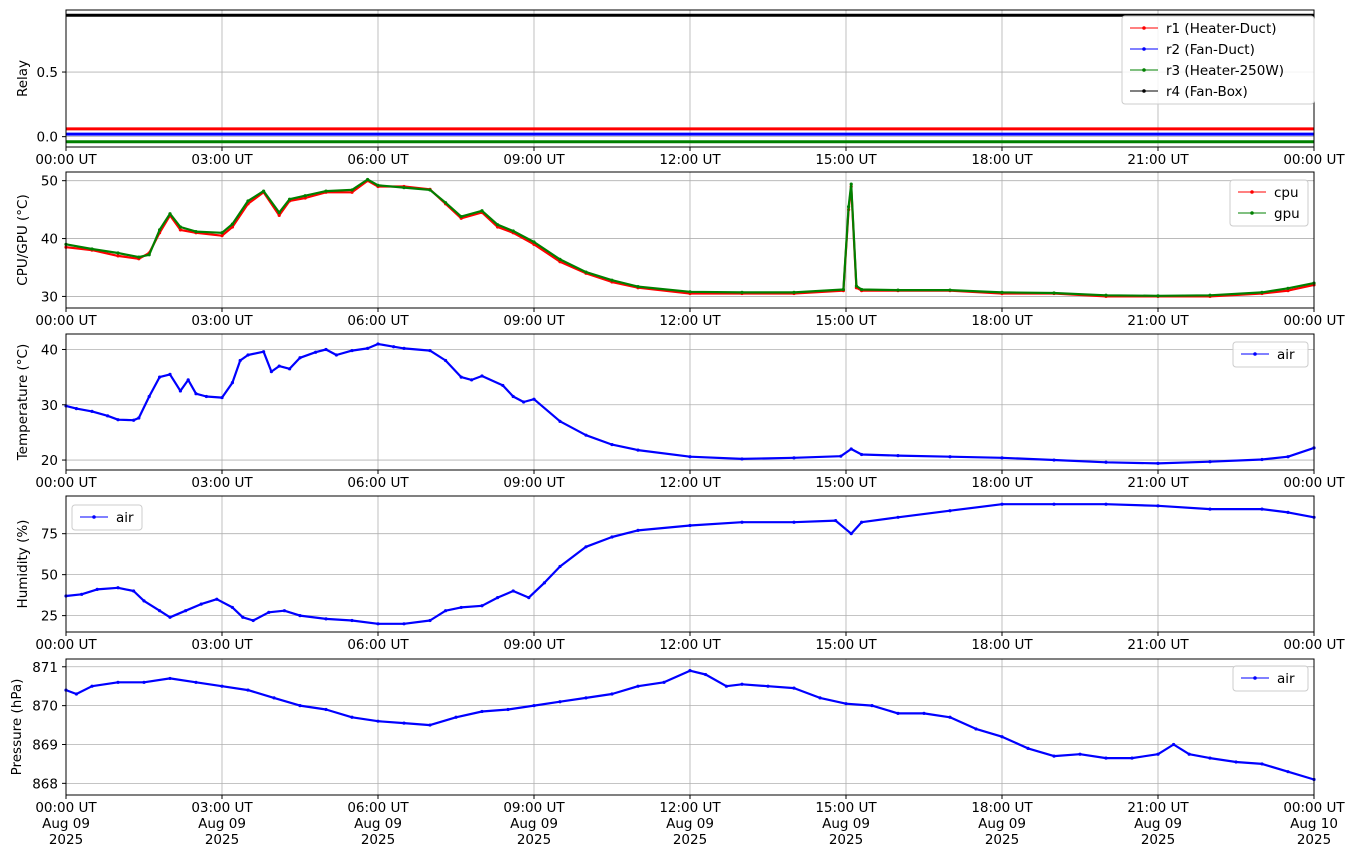  I want to click on x-tick-label: 09:00 UT, so click(534, 321).